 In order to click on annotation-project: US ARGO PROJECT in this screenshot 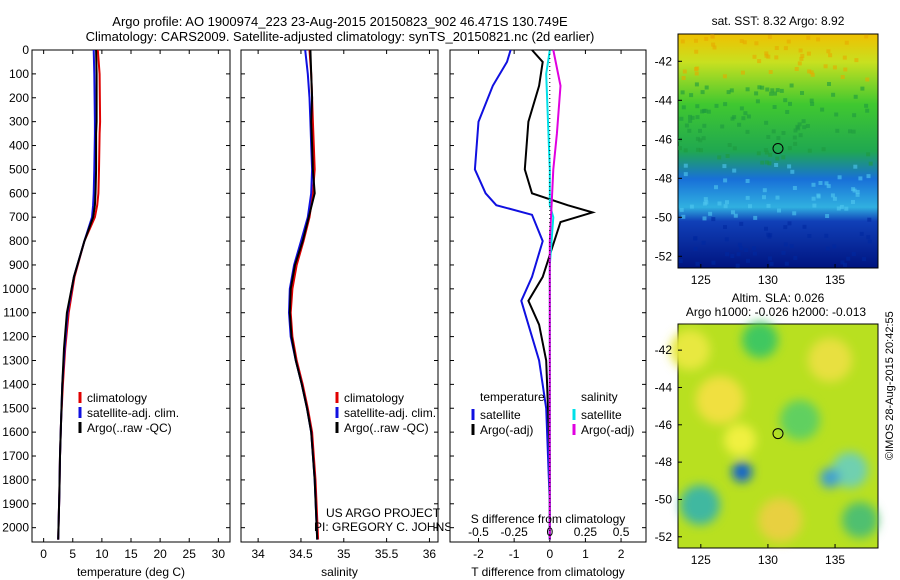, I will do `click(383, 513)`.